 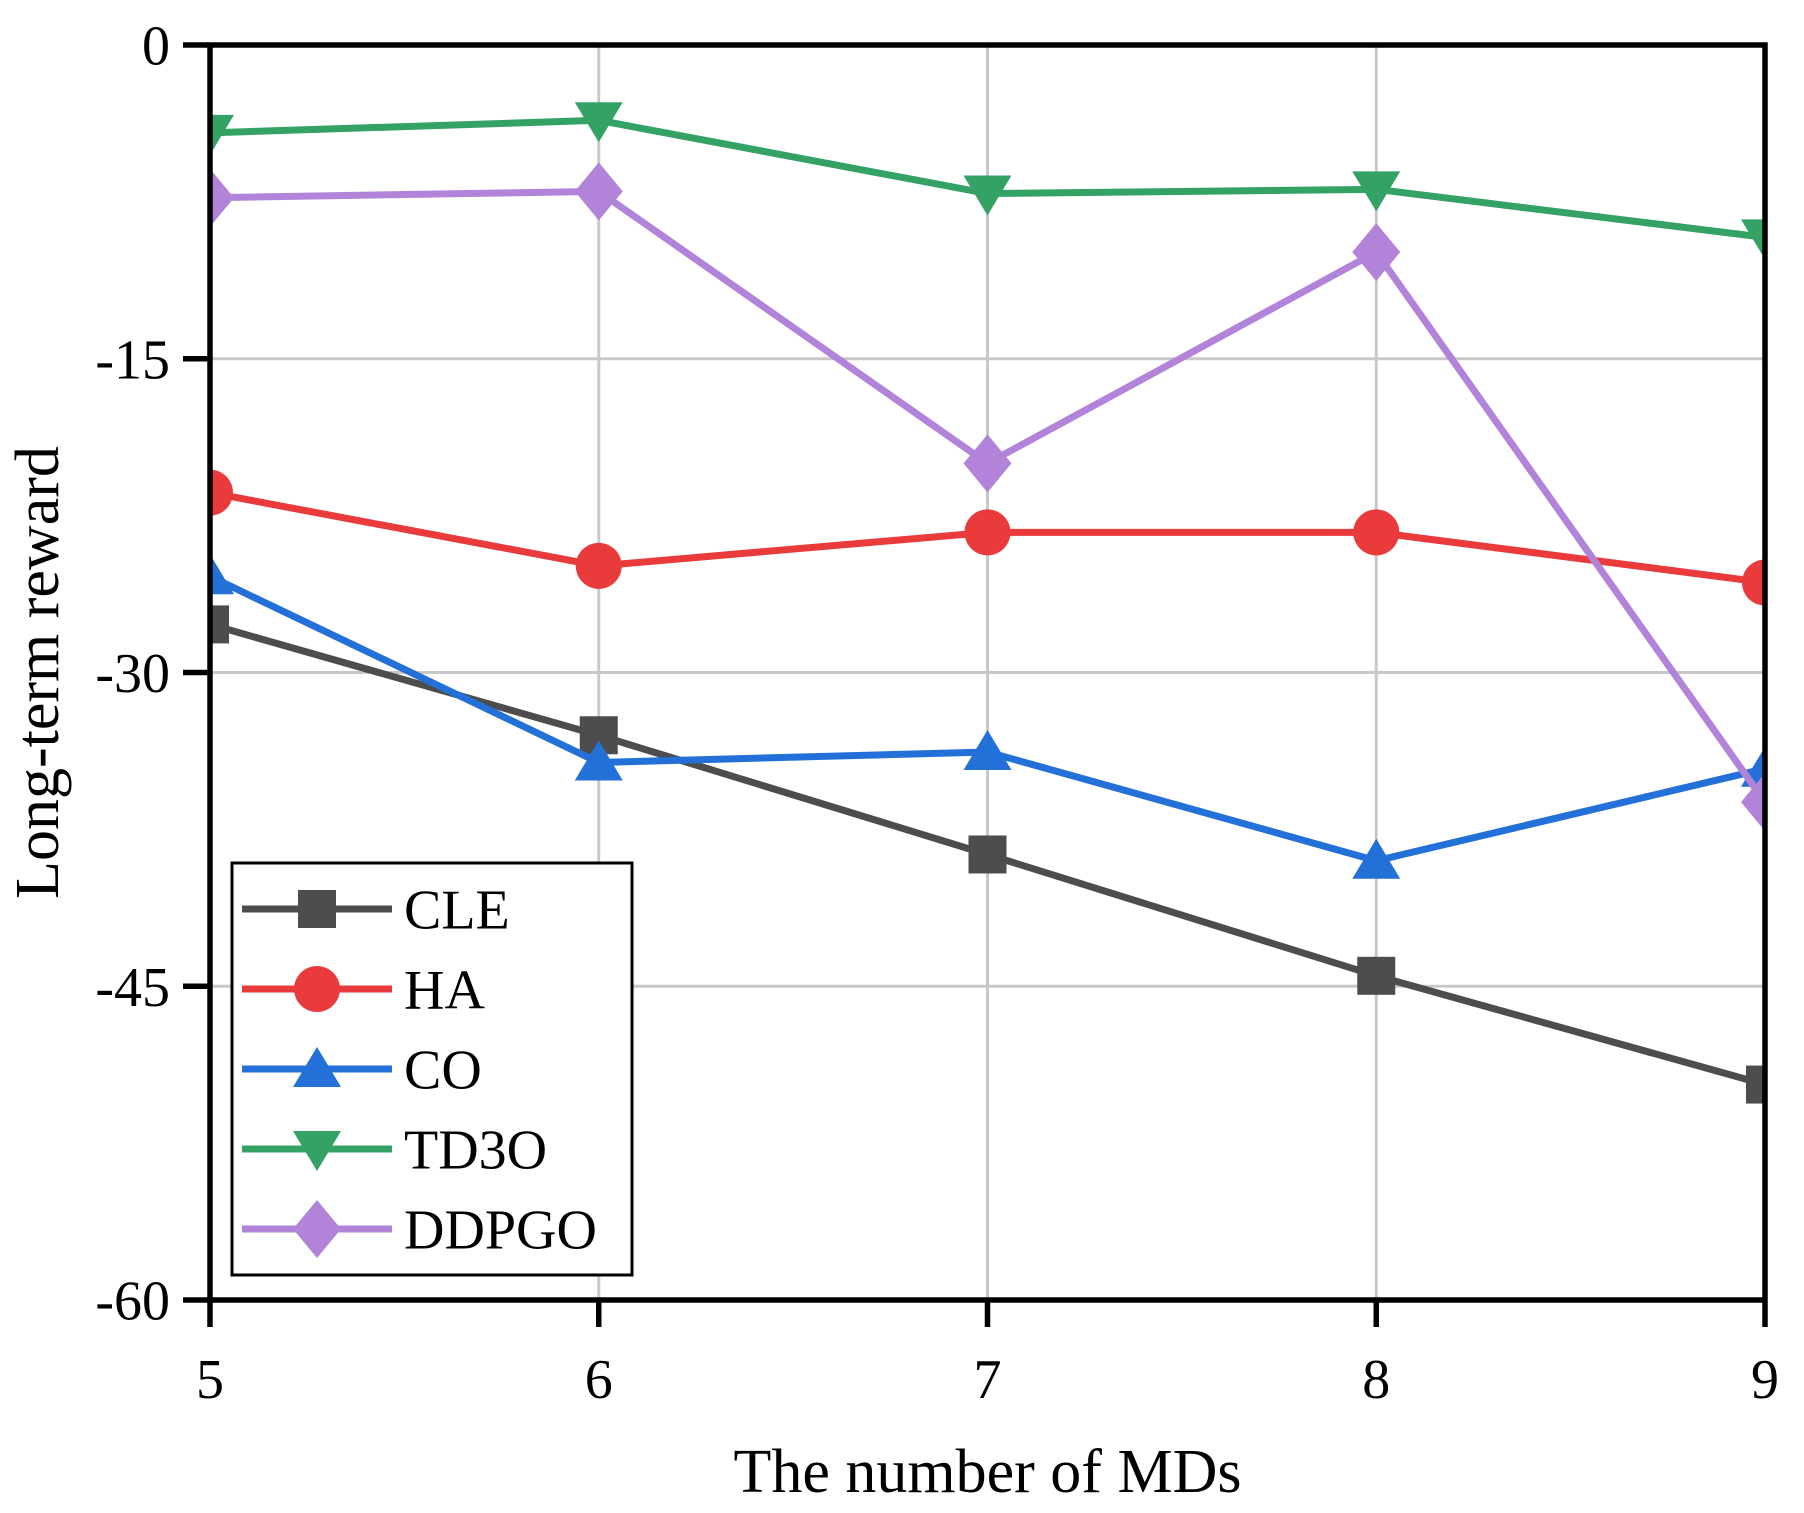 I want to click on x-tick-label: 7, so click(x=988, y=1380).